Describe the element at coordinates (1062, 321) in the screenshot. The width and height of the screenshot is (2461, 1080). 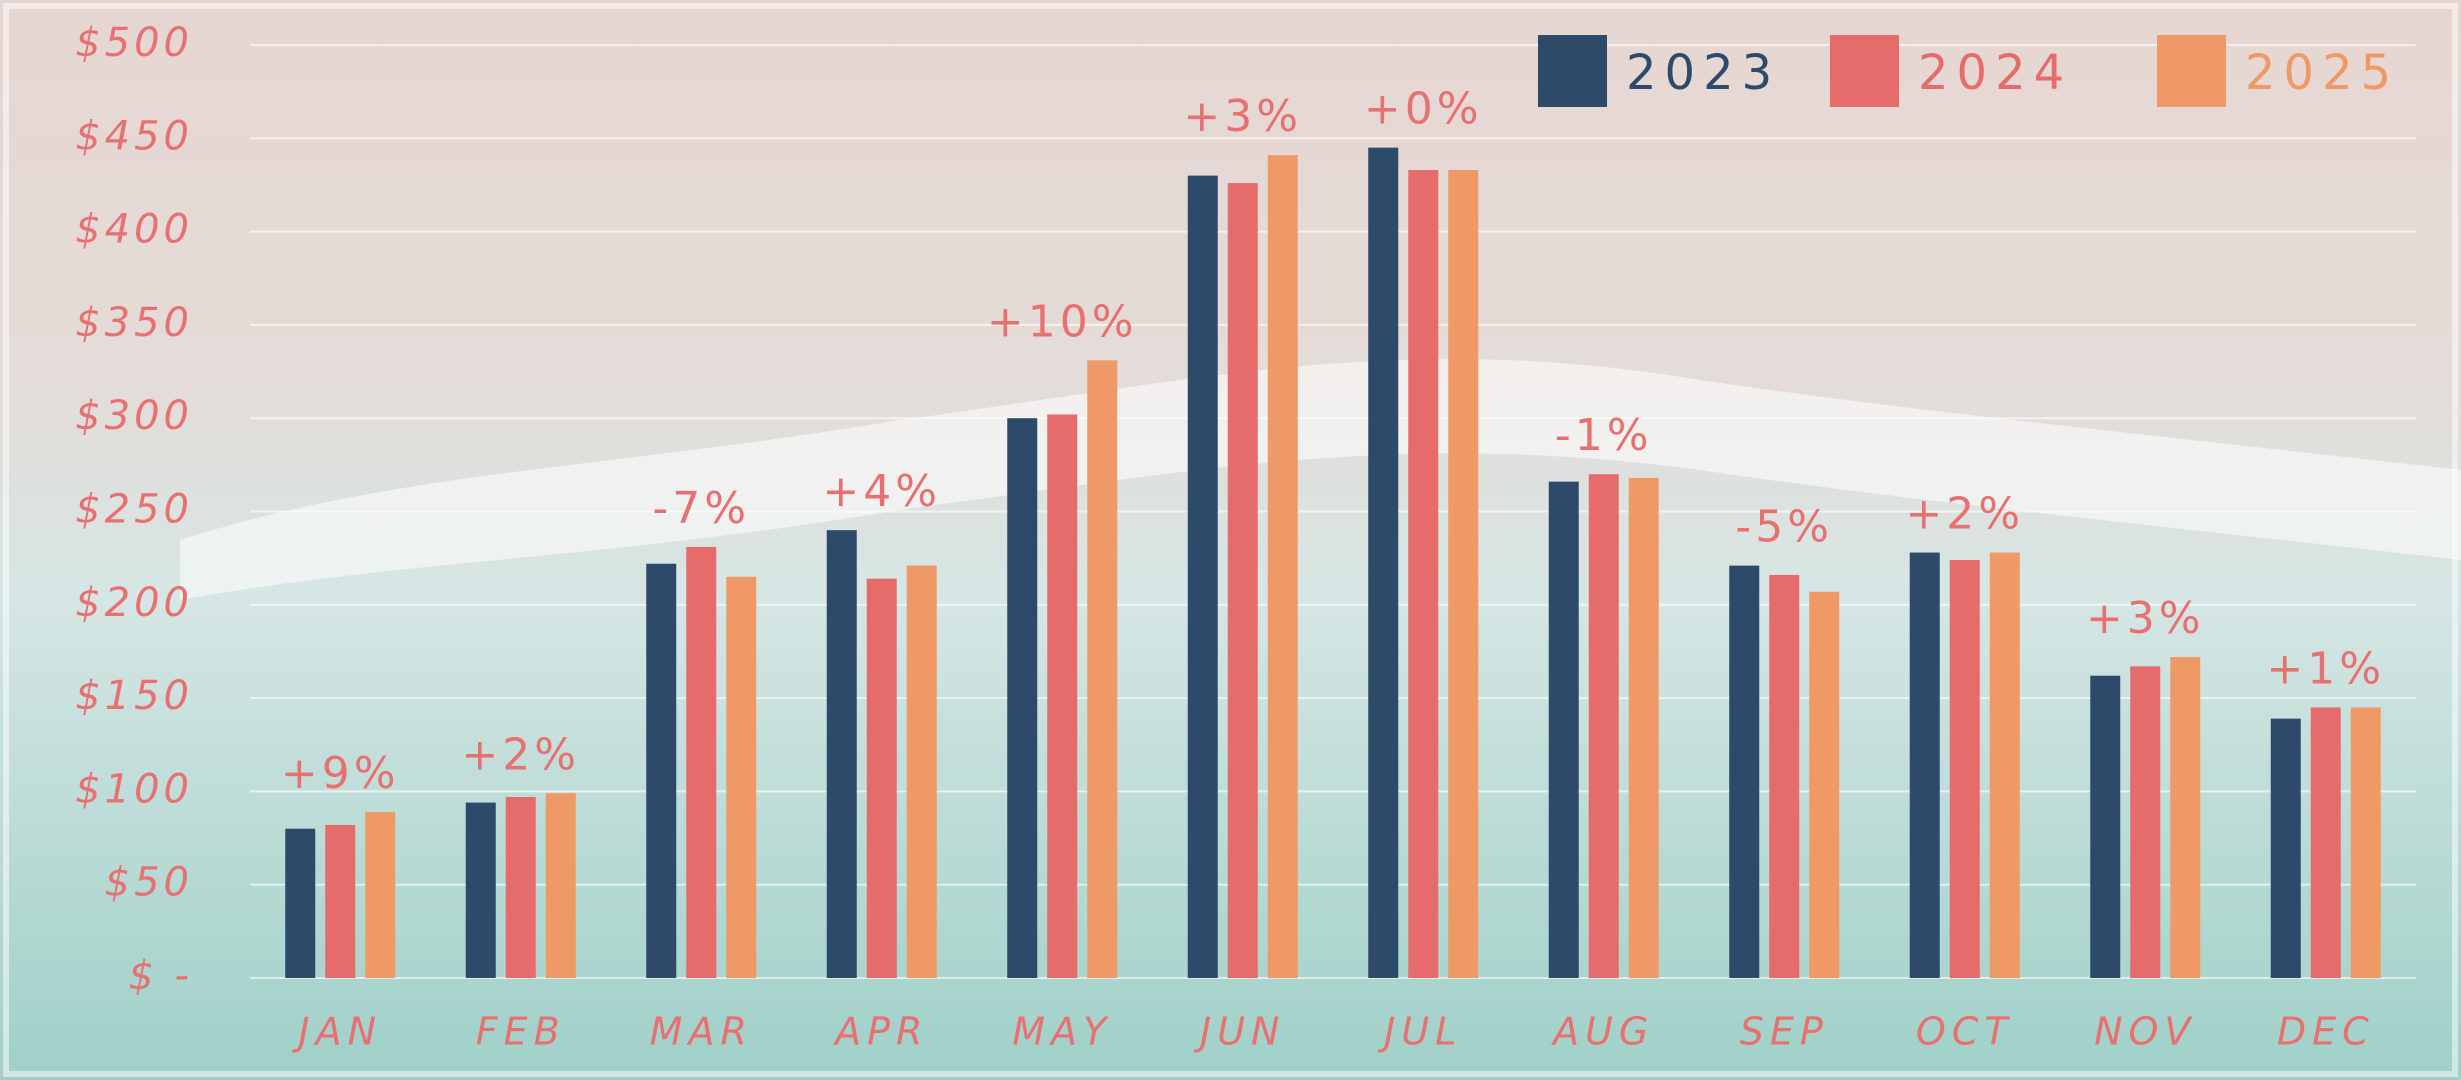
I see `change-label: +10%` at that location.